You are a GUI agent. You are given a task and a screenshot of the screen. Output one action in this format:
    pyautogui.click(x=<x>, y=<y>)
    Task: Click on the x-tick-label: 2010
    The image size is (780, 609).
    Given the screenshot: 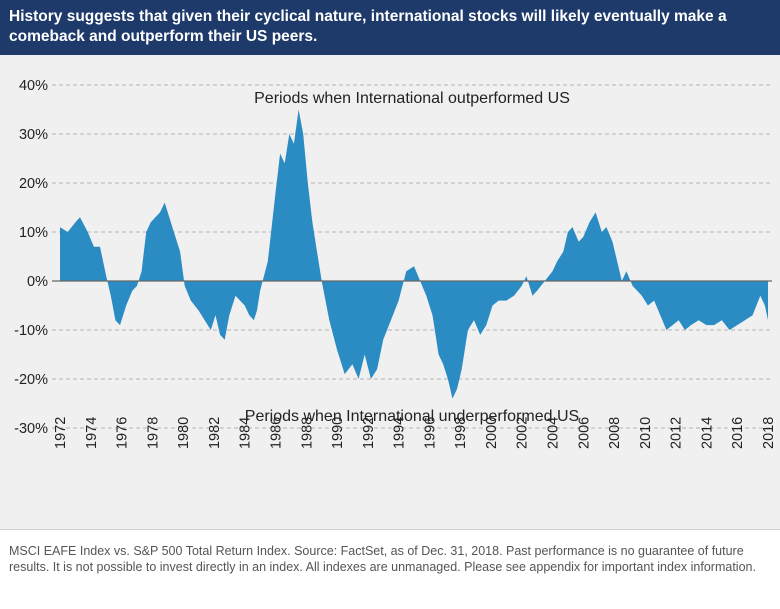 What is the action you would take?
    pyautogui.click(x=646, y=433)
    